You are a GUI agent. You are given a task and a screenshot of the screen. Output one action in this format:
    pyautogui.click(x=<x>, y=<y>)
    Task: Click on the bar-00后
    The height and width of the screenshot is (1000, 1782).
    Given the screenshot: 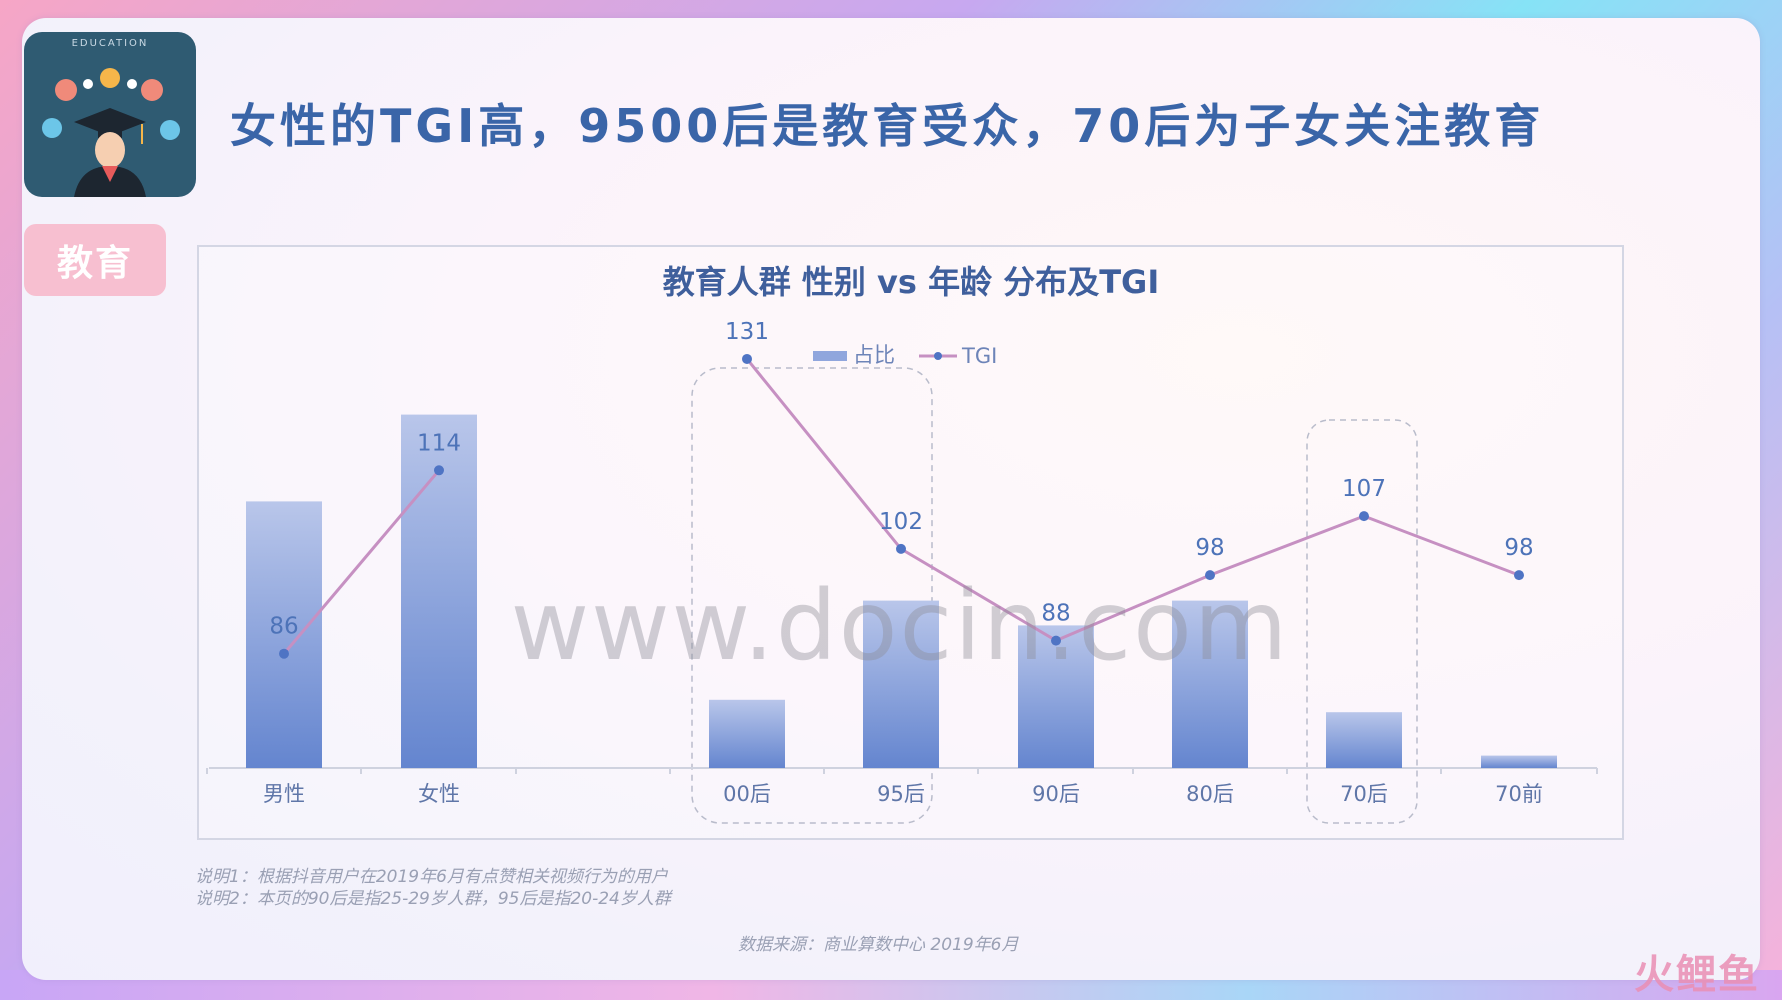 What is the action you would take?
    pyautogui.click(x=747, y=733)
    